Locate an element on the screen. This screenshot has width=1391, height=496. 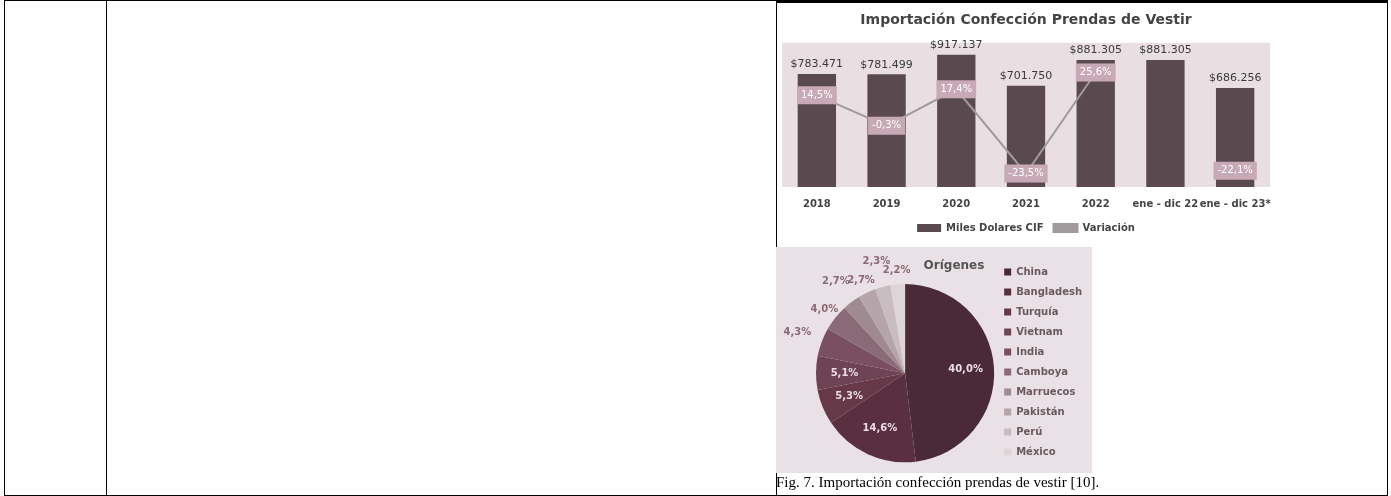
data-label: 5,3% is located at coordinates (849, 395).